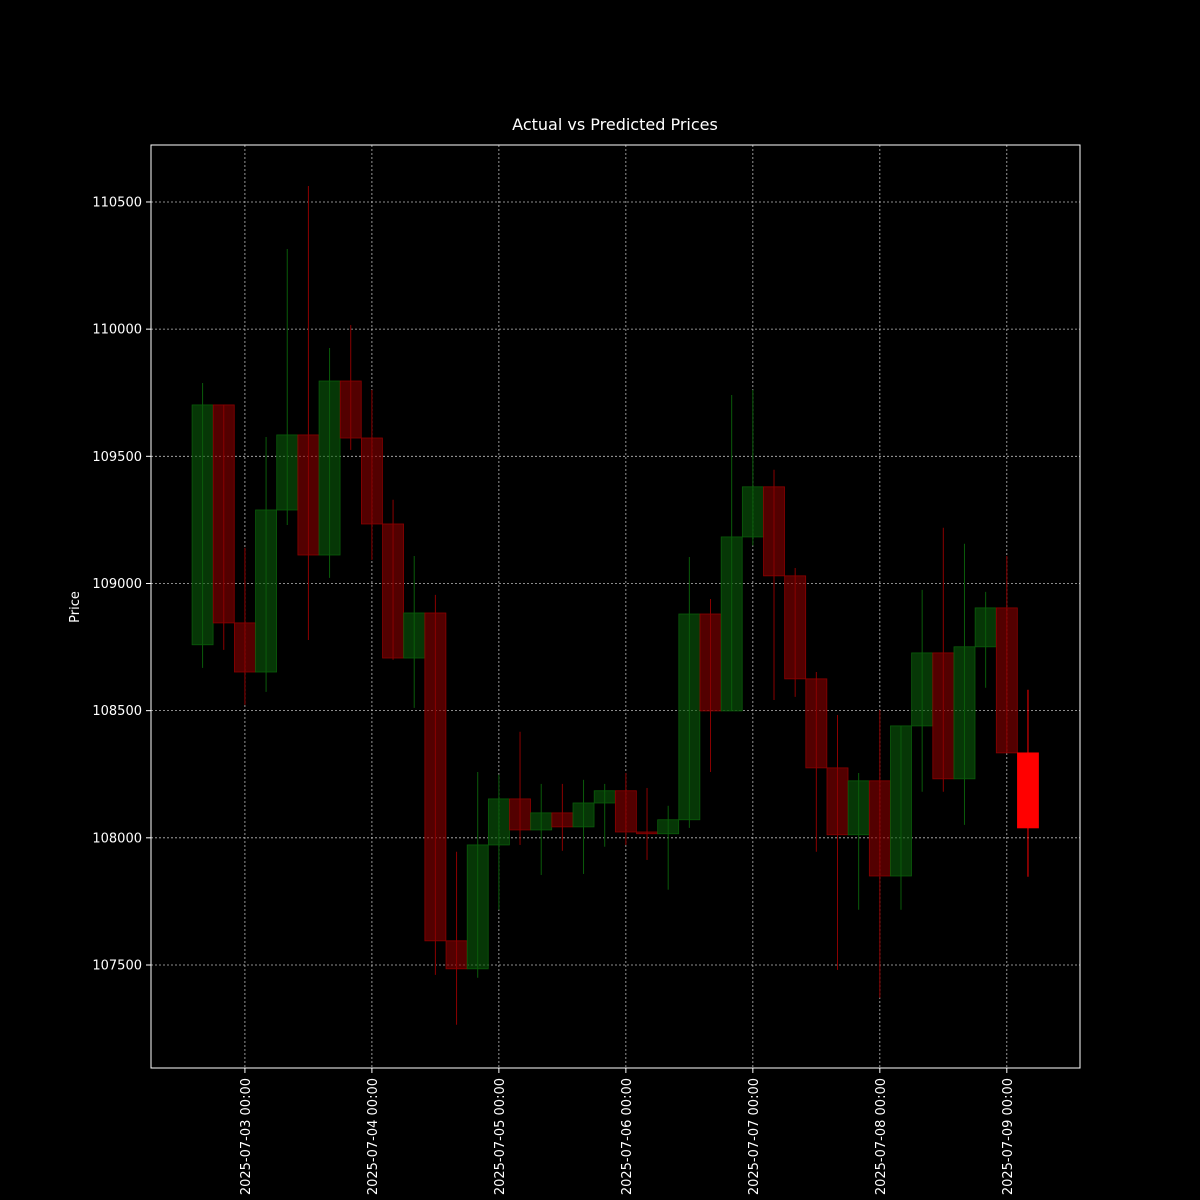 The image size is (1200, 1200). What do you see at coordinates (117, 838) in the screenshot?
I see `y-tick-label: 108000` at bounding box center [117, 838].